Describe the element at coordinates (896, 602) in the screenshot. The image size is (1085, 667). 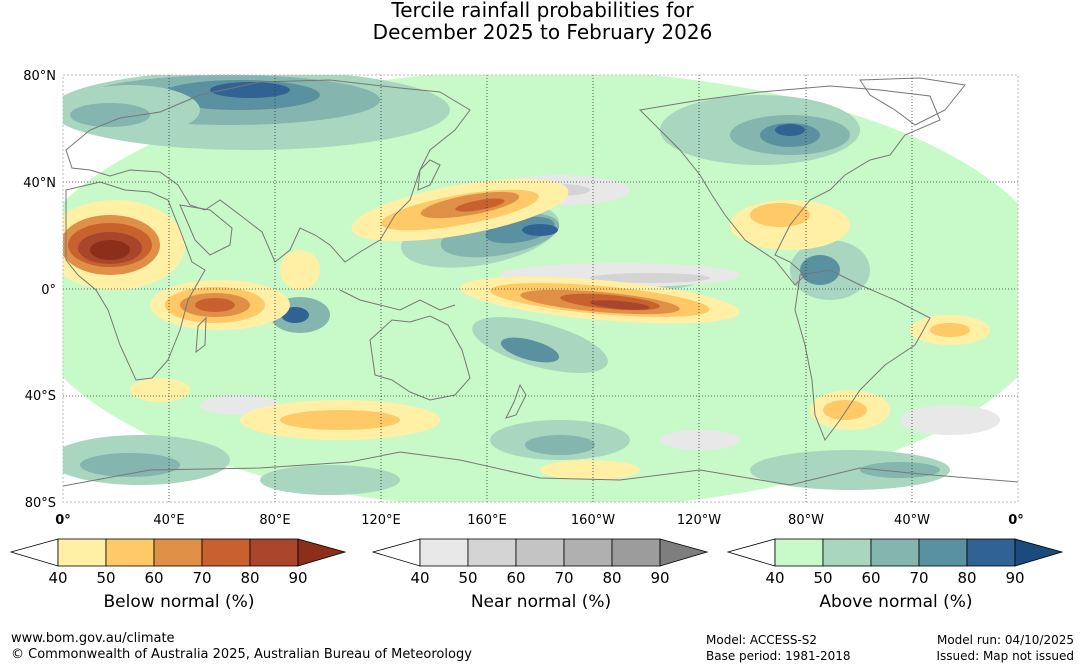
I see `legend-title-above: Above normal (%)` at that location.